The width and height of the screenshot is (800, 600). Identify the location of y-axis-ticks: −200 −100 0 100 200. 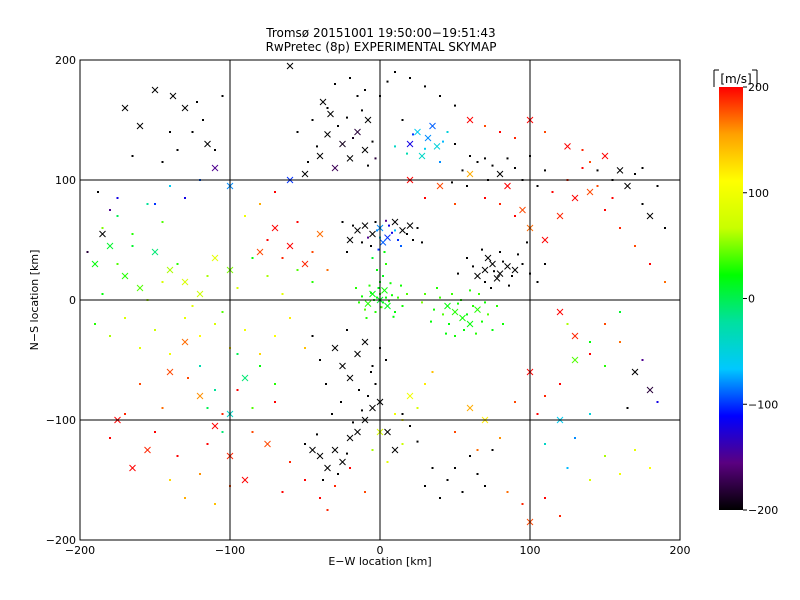
(61, 300).